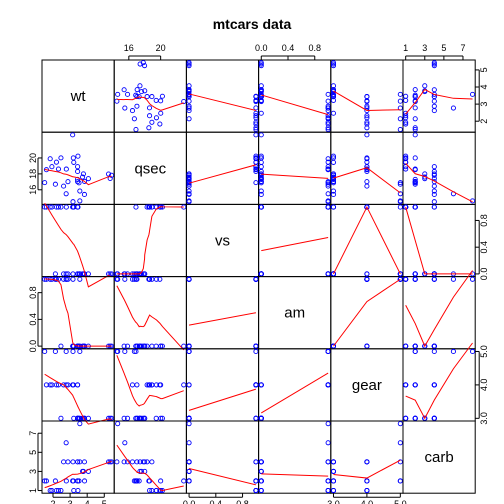  What do you see at coordinates (145, 51) in the screenshot?
I see `axis-top-qsec: 16 20` at bounding box center [145, 51].